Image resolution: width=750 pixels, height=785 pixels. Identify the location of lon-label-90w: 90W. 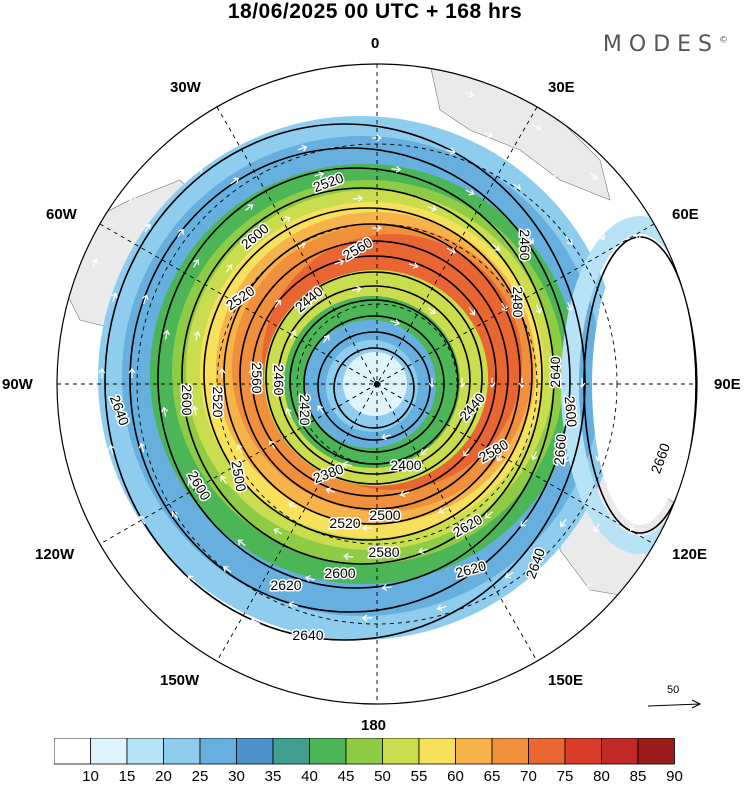
(17, 384).